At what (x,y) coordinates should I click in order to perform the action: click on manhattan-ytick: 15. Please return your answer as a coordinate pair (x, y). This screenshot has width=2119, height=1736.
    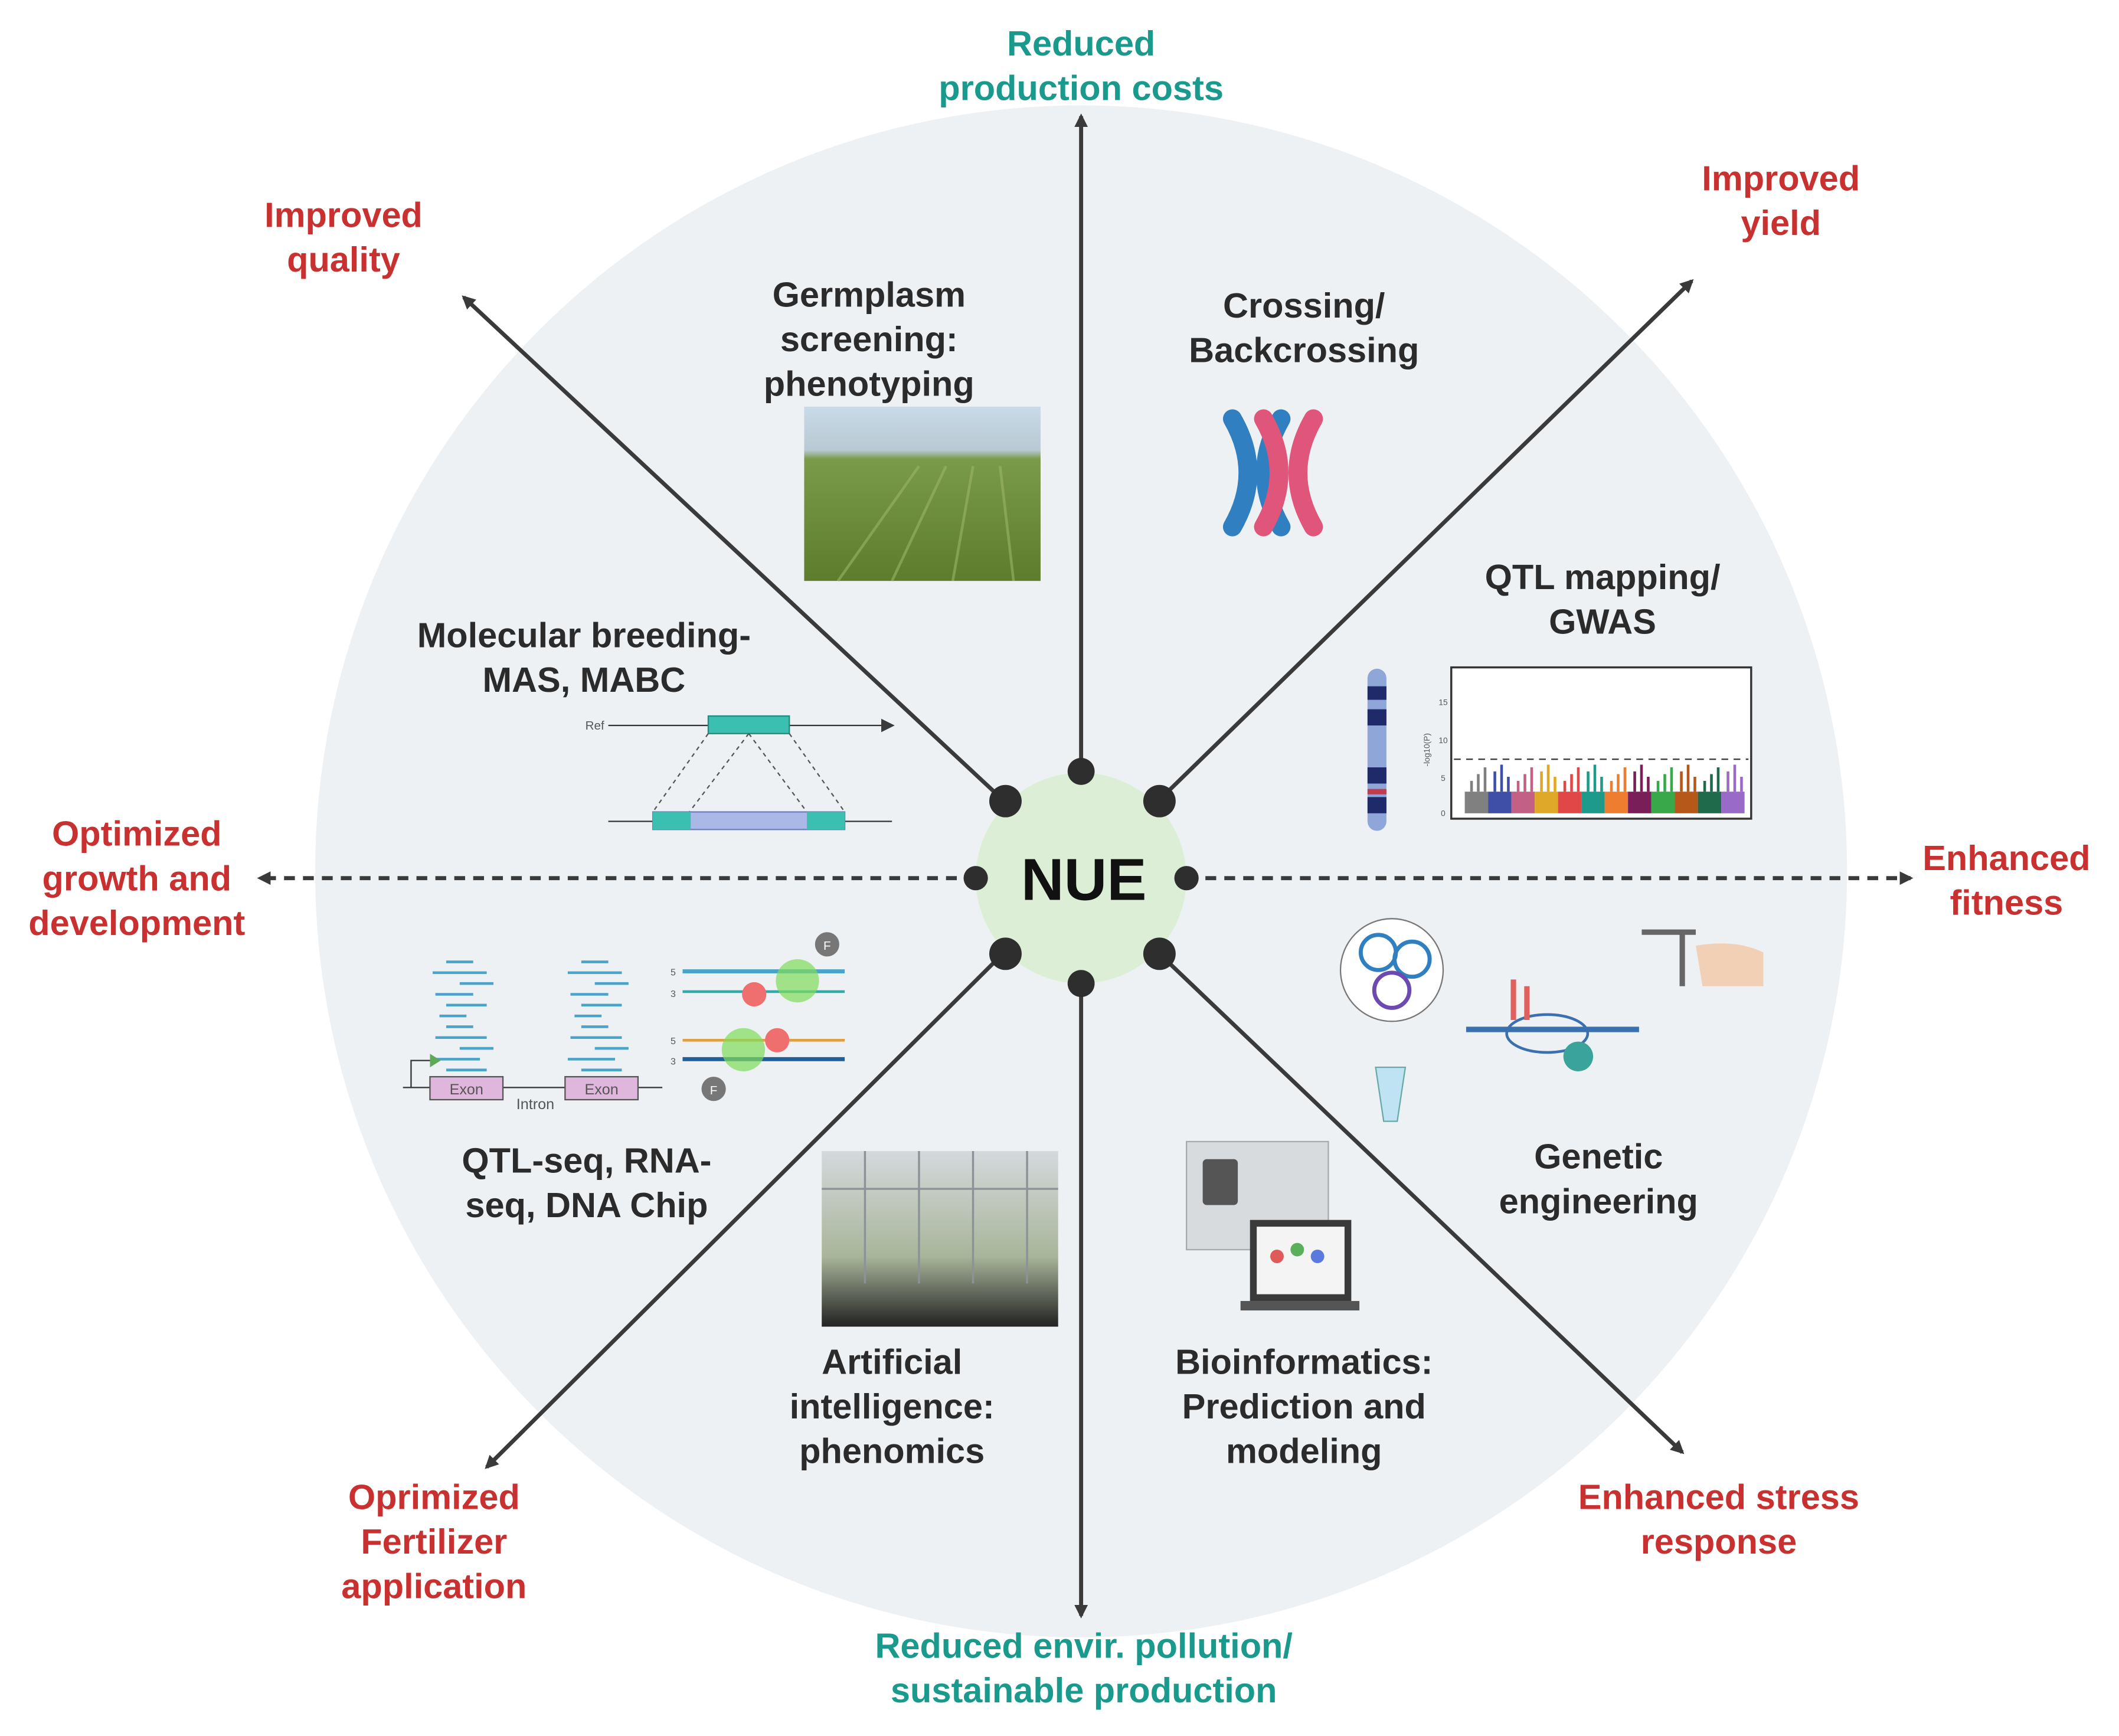
    Looking at the image, I should click on (1443, 702).